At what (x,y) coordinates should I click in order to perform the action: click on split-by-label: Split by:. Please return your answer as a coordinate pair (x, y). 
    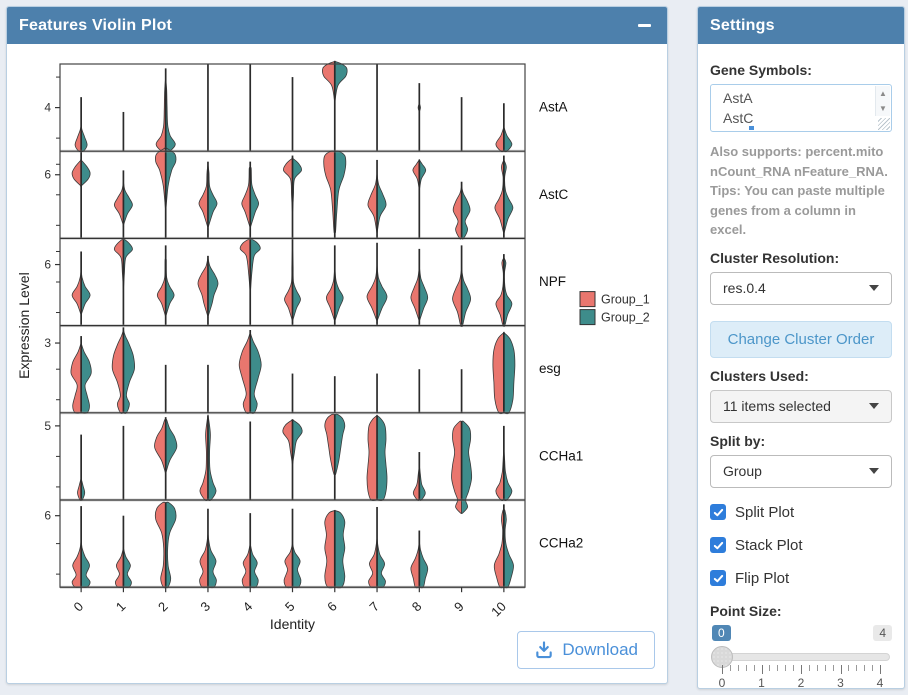
    Looking at the image, I should click on (738, 440).